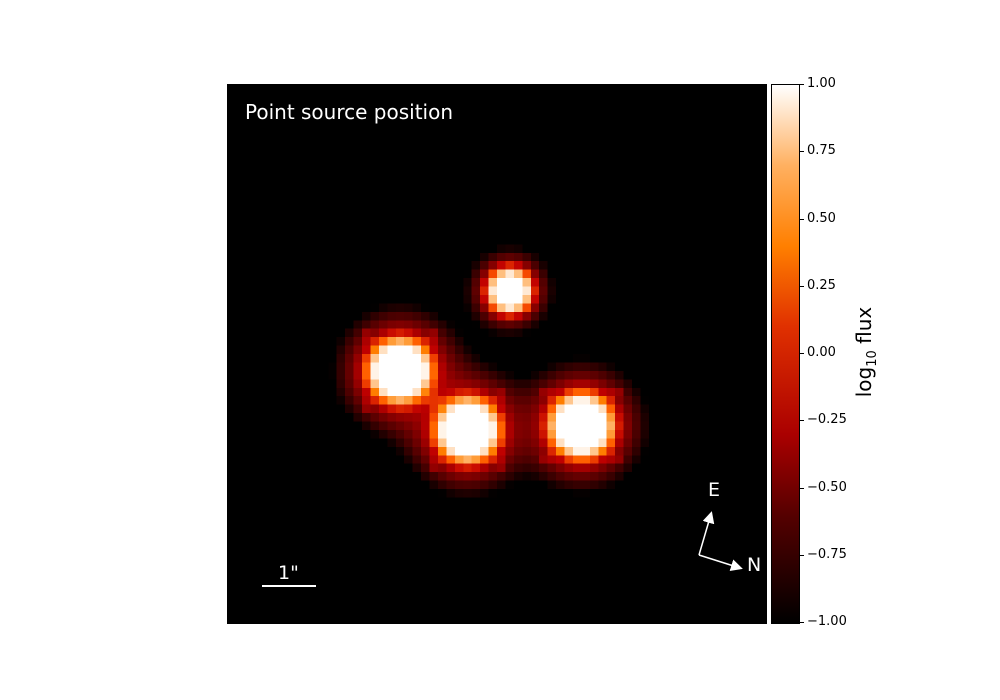 The height and width of the screenshot is (700, 1000). I want to click on colorbar-label: log10 flux, so click(866, 352).